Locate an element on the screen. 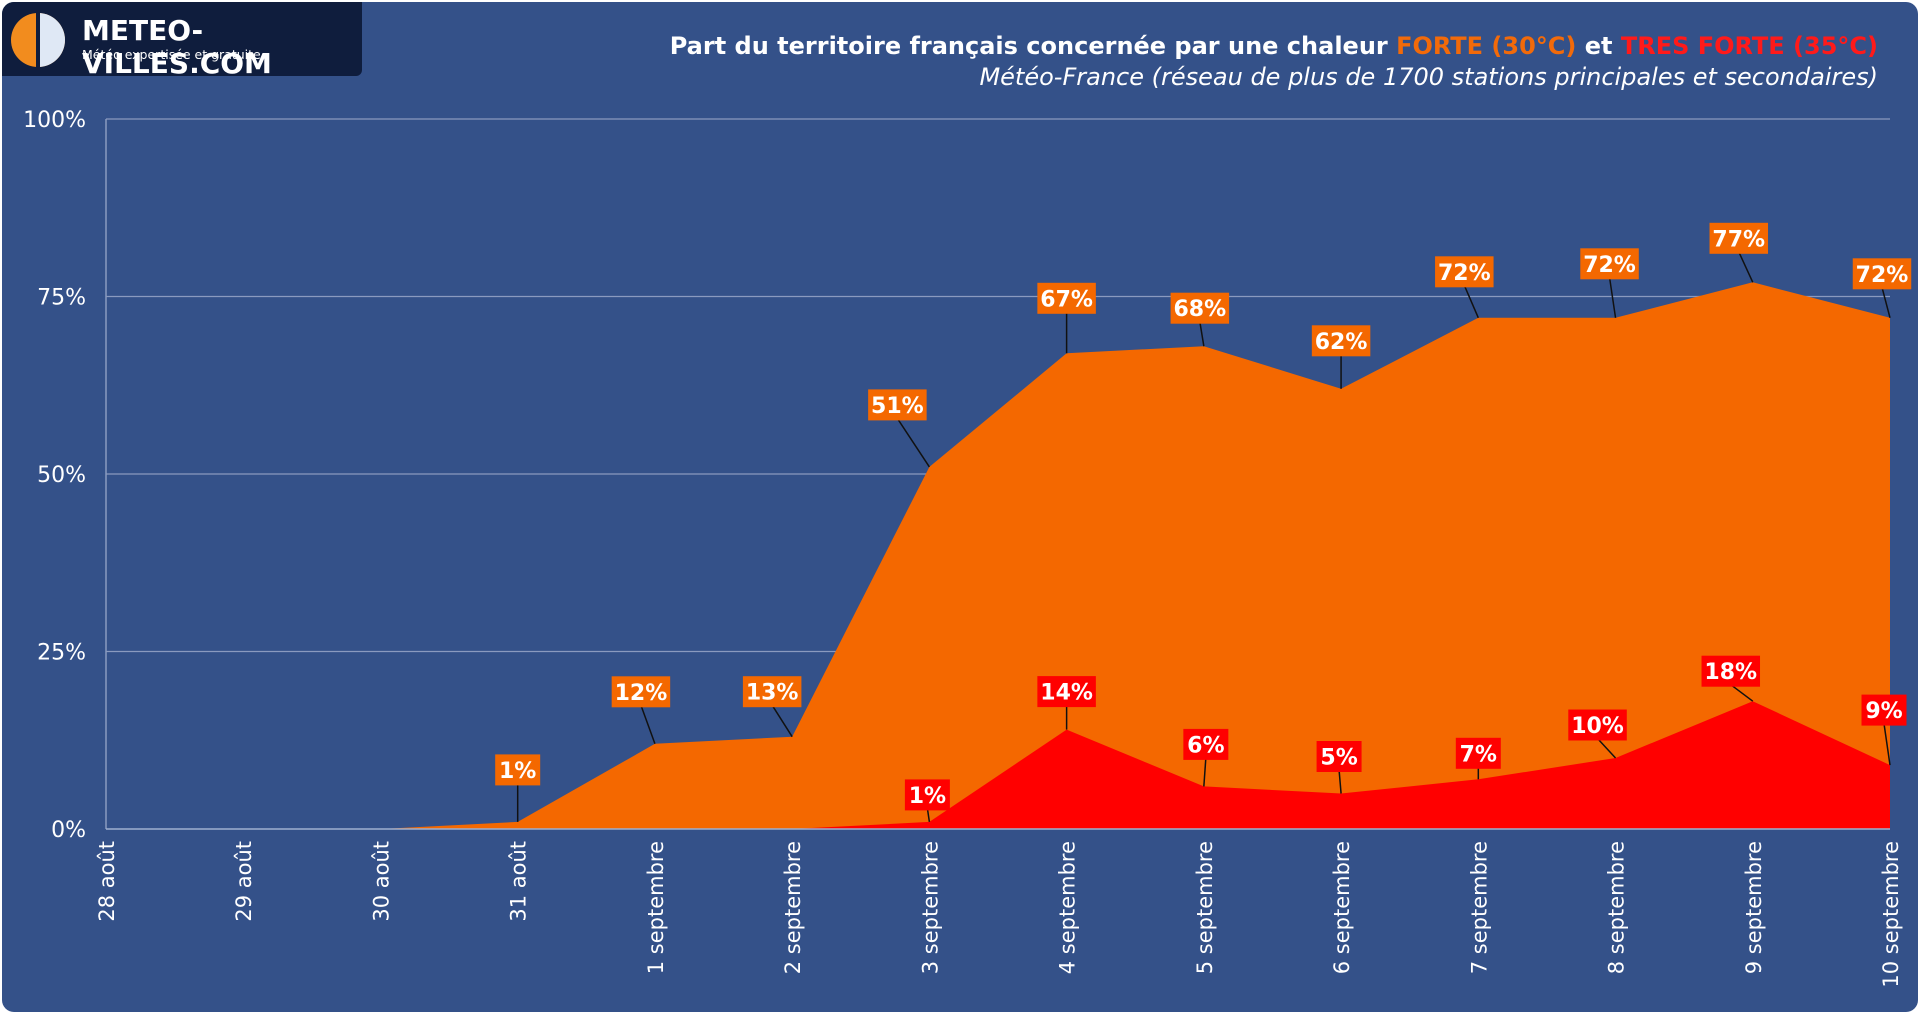  svg-text: 6% is located at coordinates (1205, 745).